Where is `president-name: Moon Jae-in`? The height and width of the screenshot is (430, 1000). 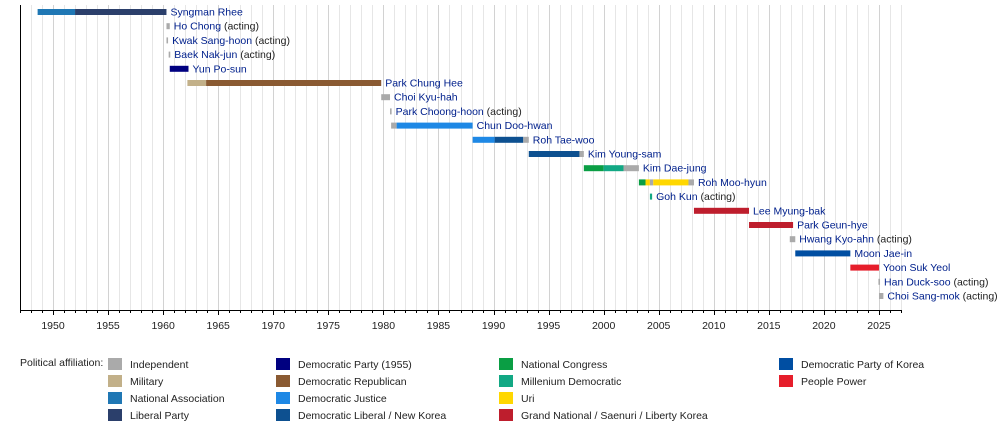 president-name: Moon Jae-in is located at coordinates (883, 254).